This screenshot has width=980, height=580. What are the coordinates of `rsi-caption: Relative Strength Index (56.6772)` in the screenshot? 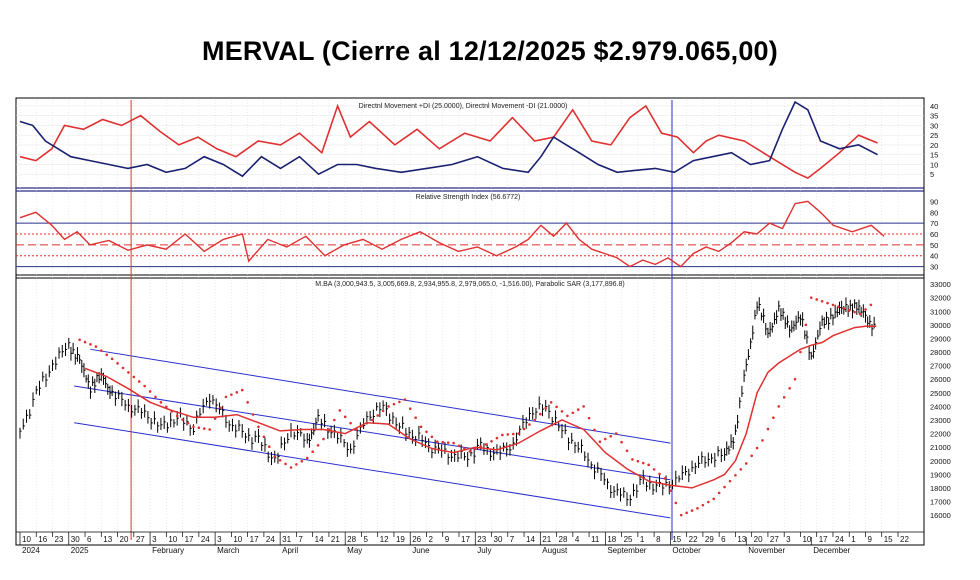 It's located at (468, 197).